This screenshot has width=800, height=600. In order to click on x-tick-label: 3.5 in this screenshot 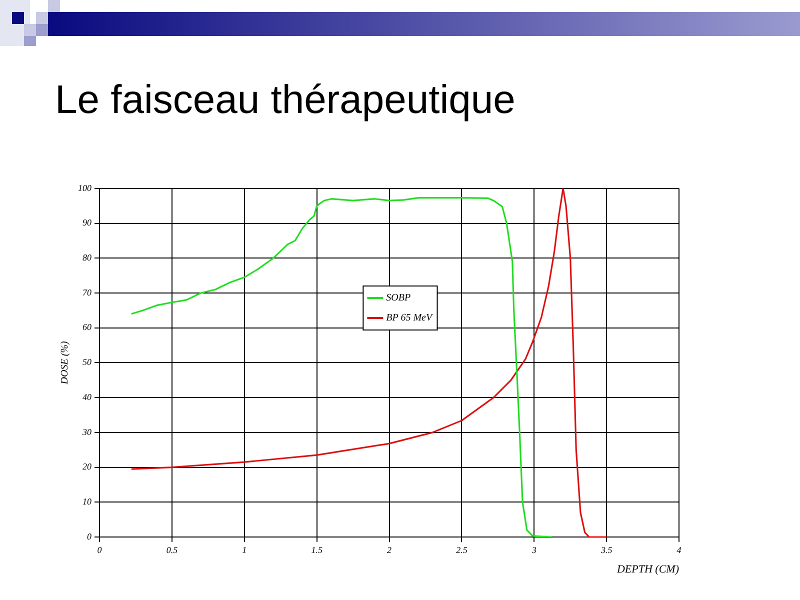, I will do `click(606, 549)`.